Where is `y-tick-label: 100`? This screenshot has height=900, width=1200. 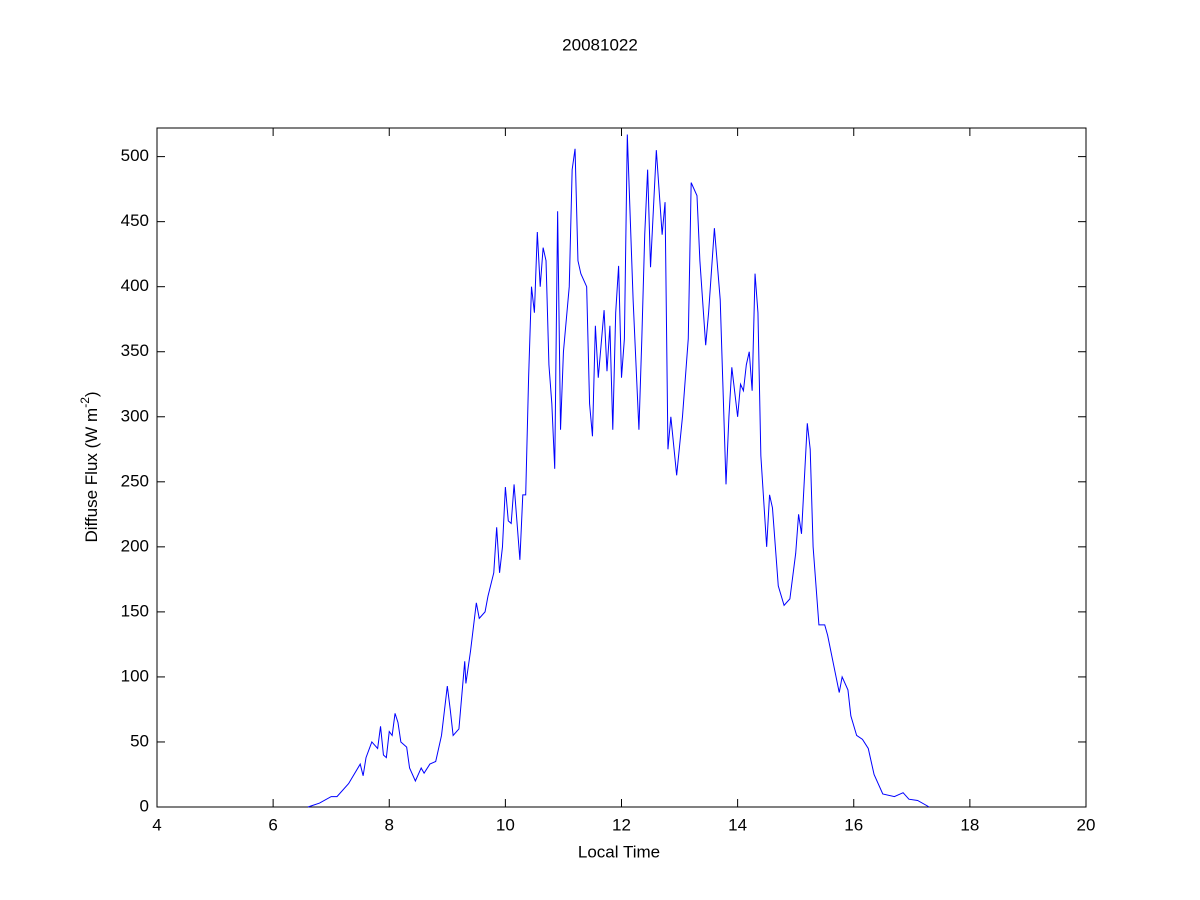
y-tick-label: 100 is located at coordinates (135, 675).